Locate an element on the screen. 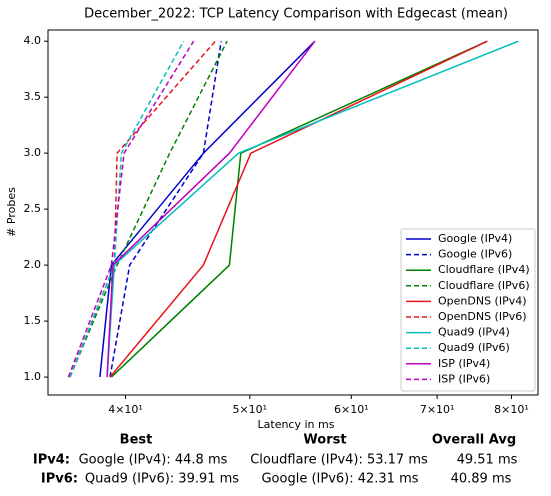 The image size is (551, 496). table-cell: Cloudflare (IPv4): 53.17 ms is located at coordinates (339, 460).